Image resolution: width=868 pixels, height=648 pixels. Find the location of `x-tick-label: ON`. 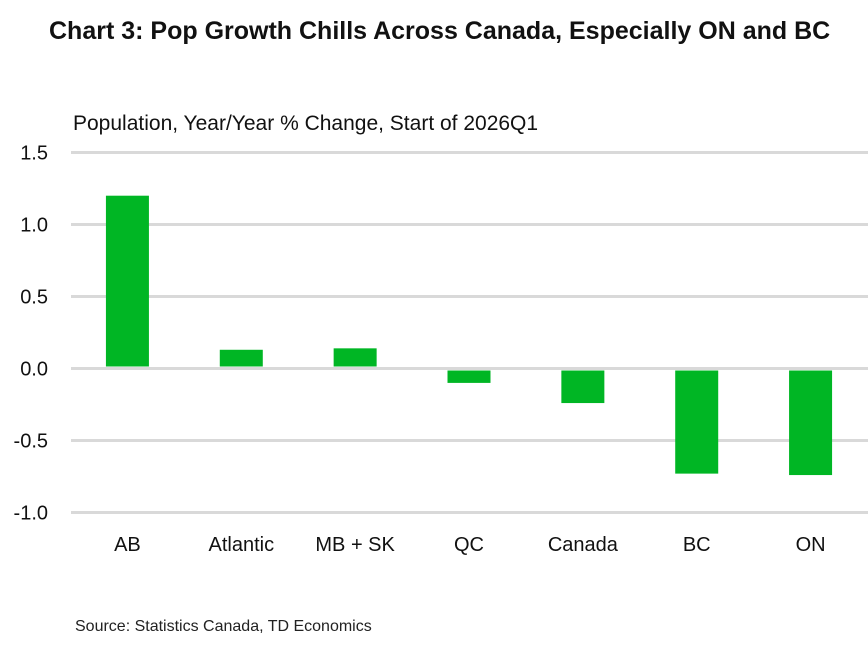

x-tick-label: ON is located at coordinates (811, 545).